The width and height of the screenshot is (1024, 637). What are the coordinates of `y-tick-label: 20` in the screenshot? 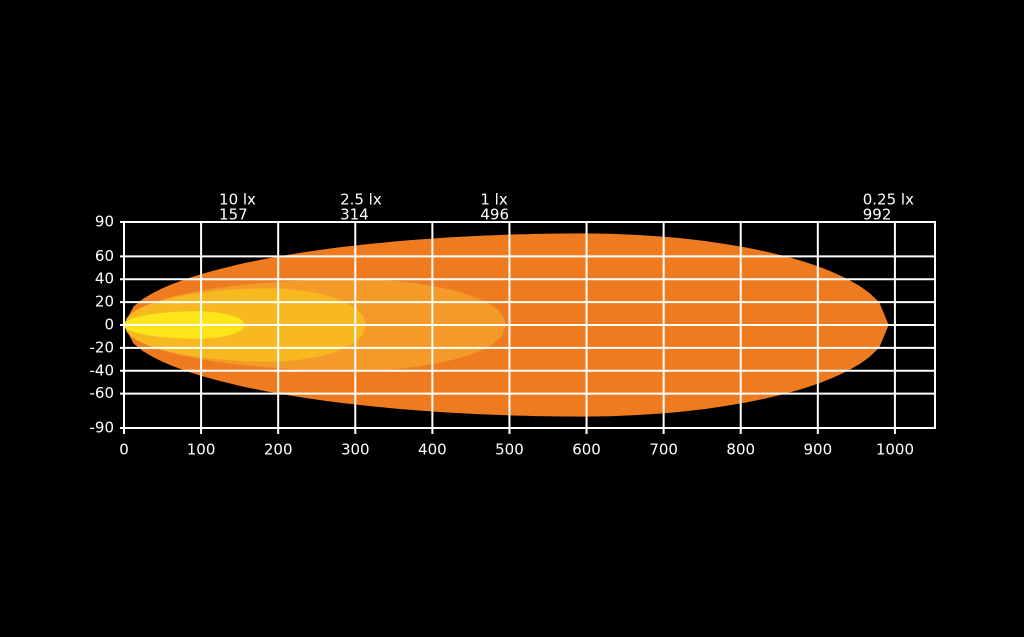 It's located at (104, 302).